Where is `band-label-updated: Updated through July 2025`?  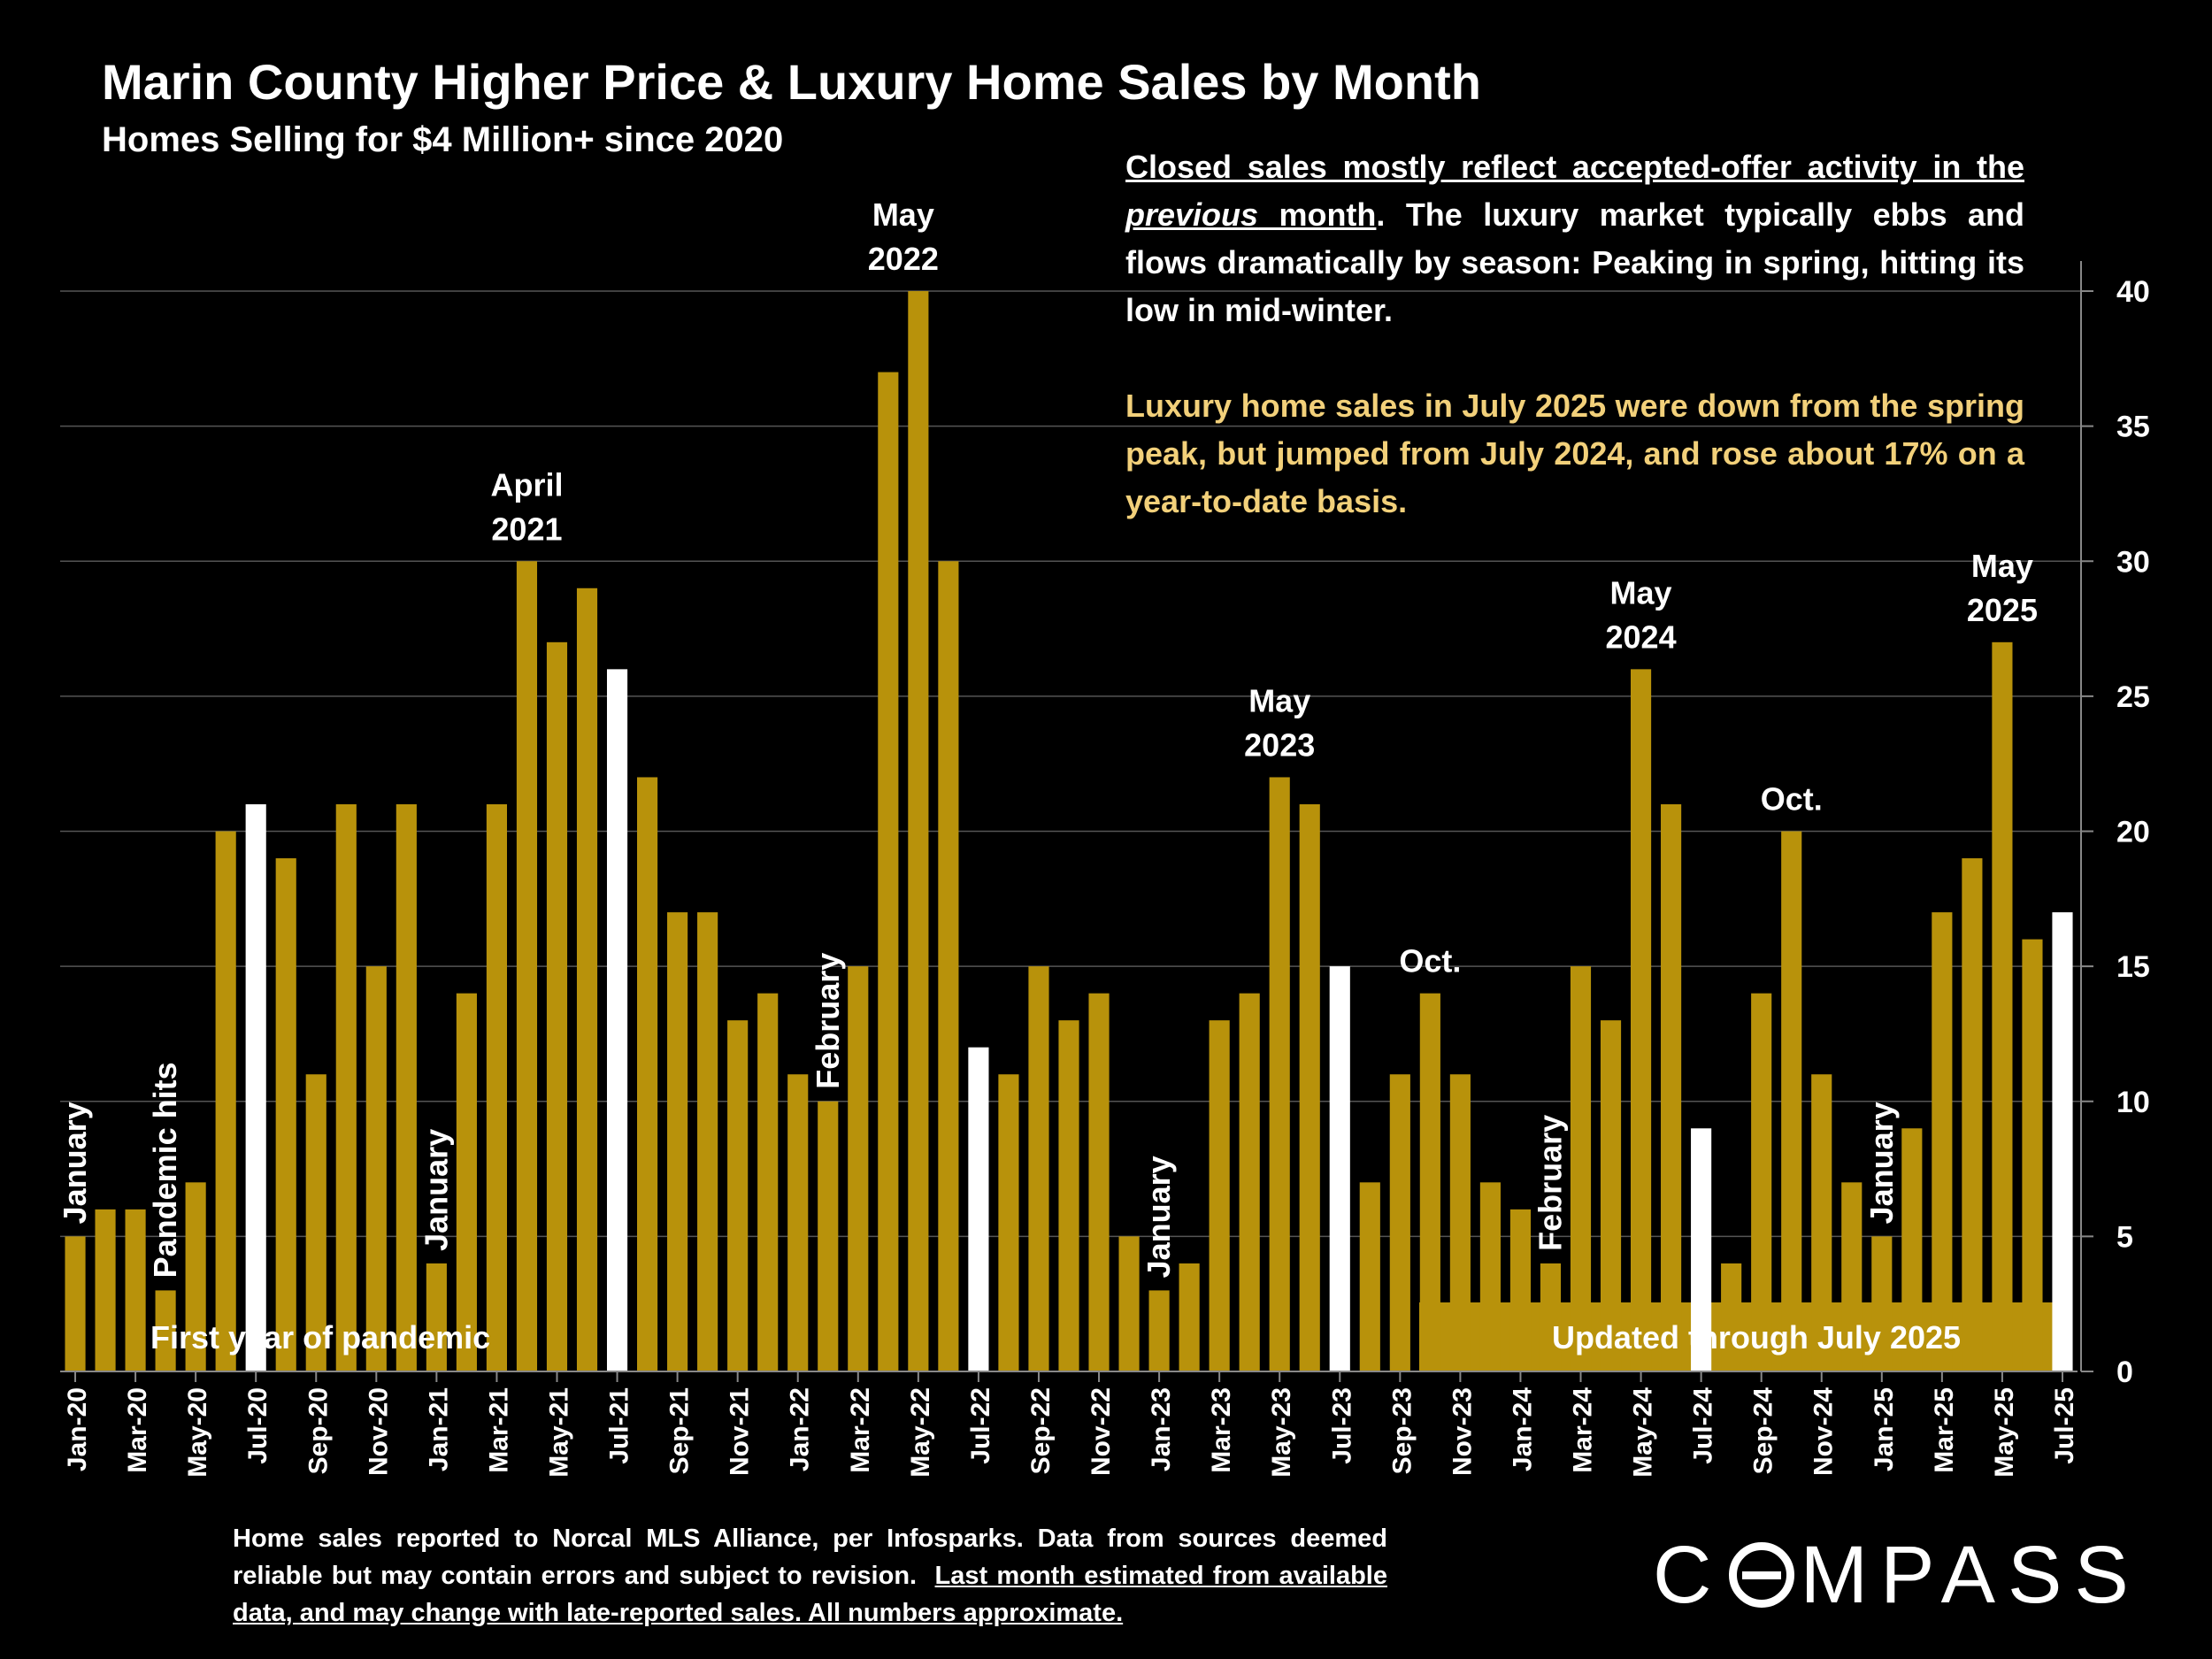 band-label-updated: Updated through July 2025 is located at coordinates (1757, 1338).